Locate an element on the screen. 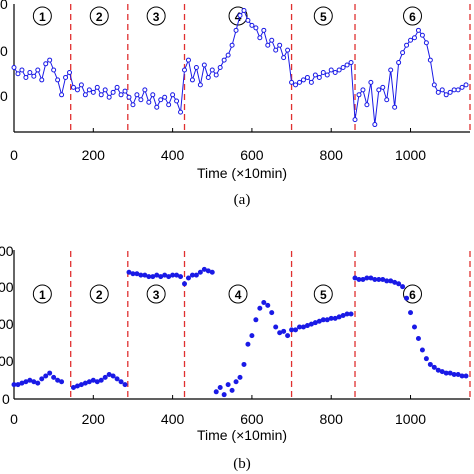 Image resolution: width=474 pixels, height=474 pixels. segment-number: 1 is located at coordinates (42, 295).